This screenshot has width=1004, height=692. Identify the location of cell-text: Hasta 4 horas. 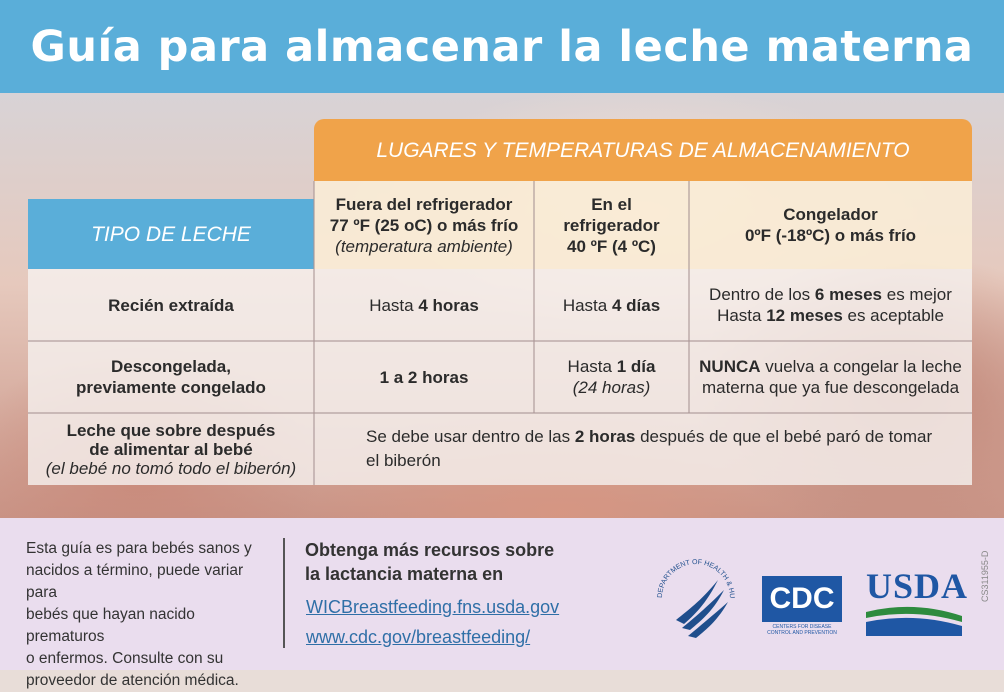
(424, 305).